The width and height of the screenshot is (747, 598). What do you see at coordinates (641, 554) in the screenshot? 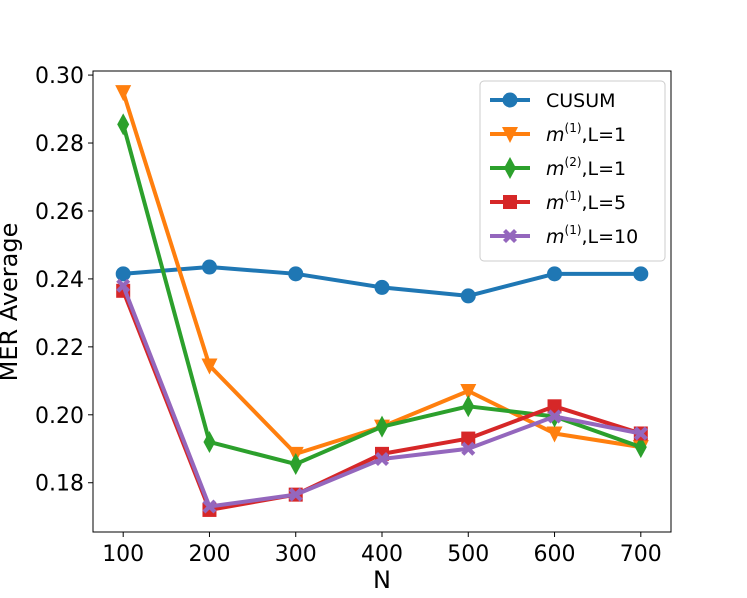
I see `x-tick-label: 700` at bounding box center [641, 554].